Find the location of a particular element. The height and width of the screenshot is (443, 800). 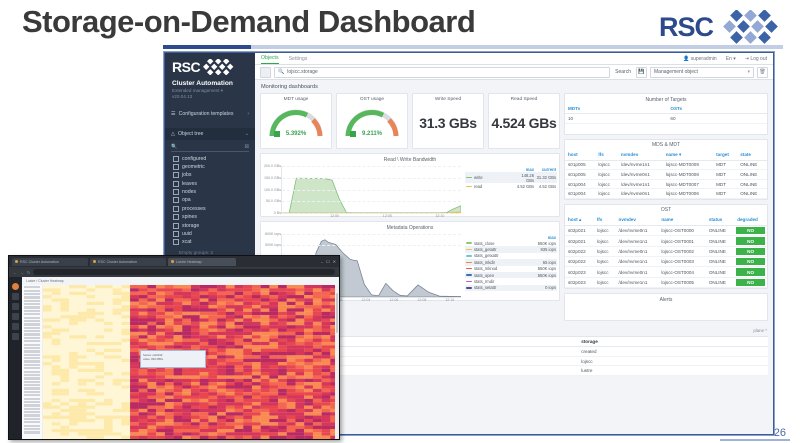

sidebar-tree-item-configured: configured is located at coordinates (210, 158).